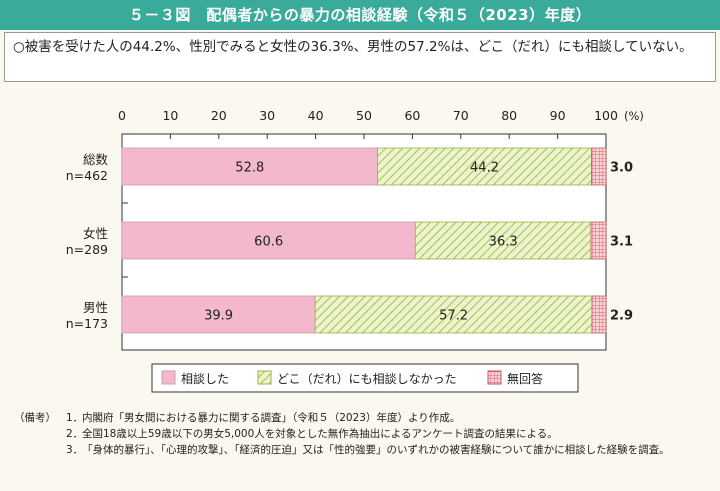 The width and height of the screenshot is (720, 491). What do you see at coordinates (96, 159) in the screenshot?
I see `category-label: 総数` at bounding box center [96, 159].